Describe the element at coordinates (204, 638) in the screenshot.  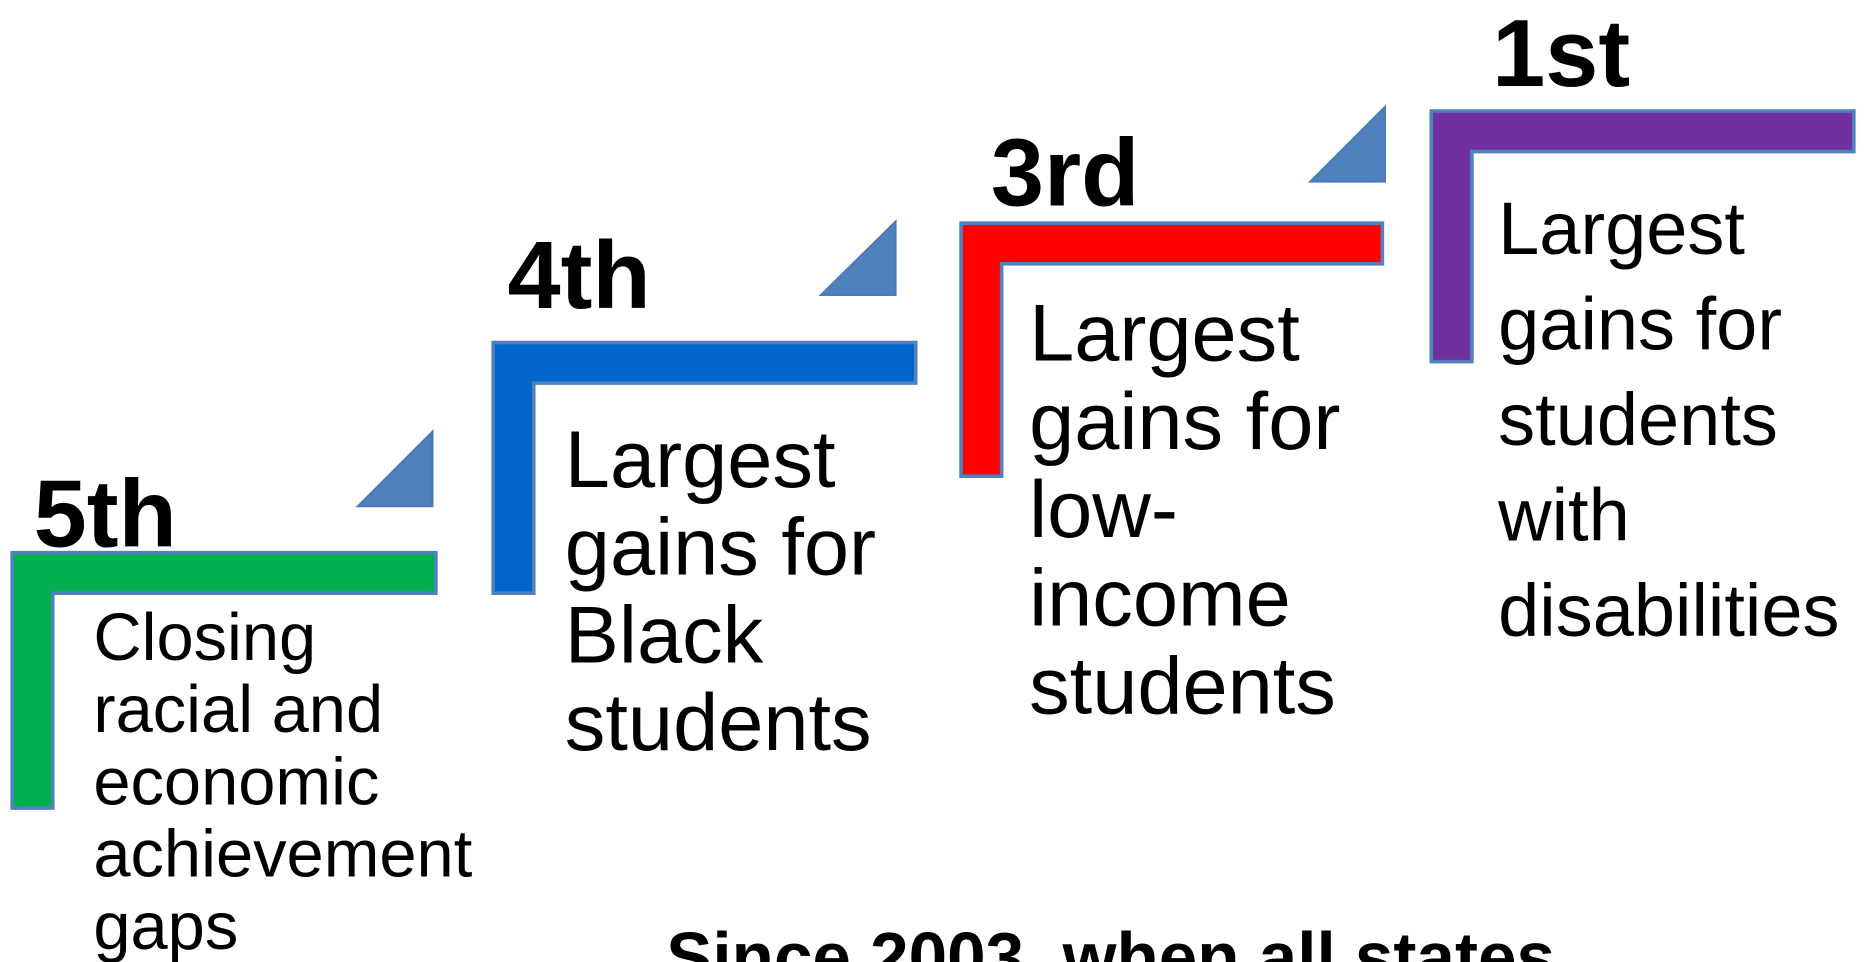
I see `step-description-line: Closing` at that location.